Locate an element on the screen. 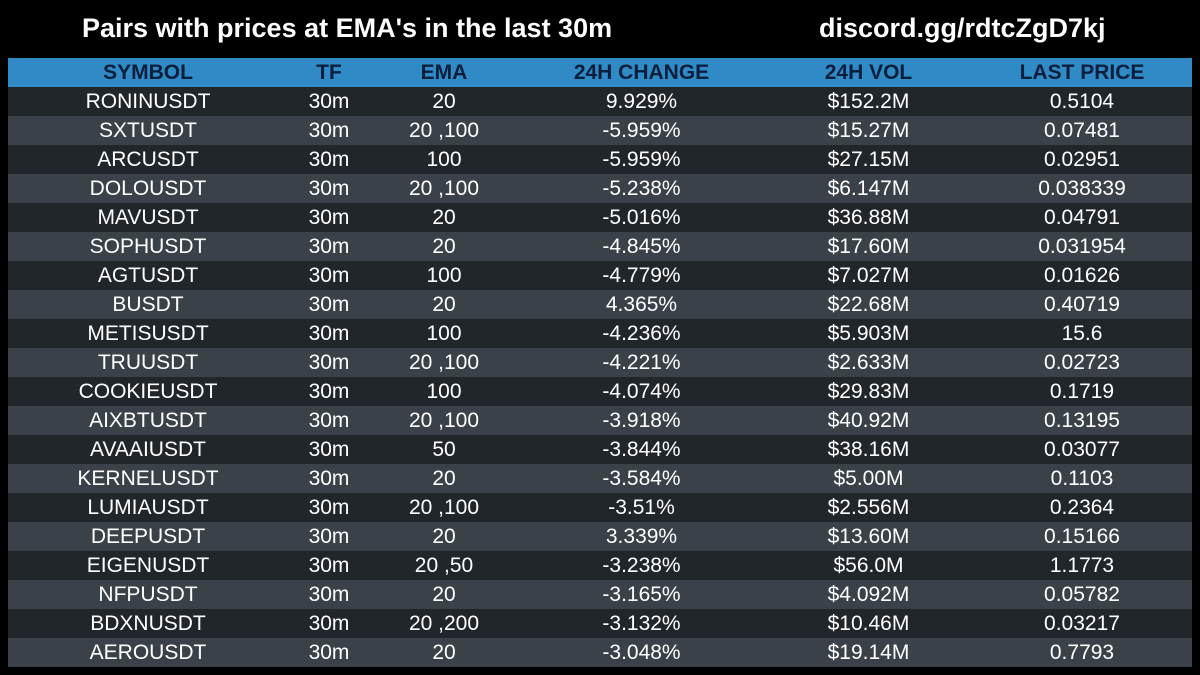  cell-24h-vol: $19.14M is located at coordinates (868, 652).